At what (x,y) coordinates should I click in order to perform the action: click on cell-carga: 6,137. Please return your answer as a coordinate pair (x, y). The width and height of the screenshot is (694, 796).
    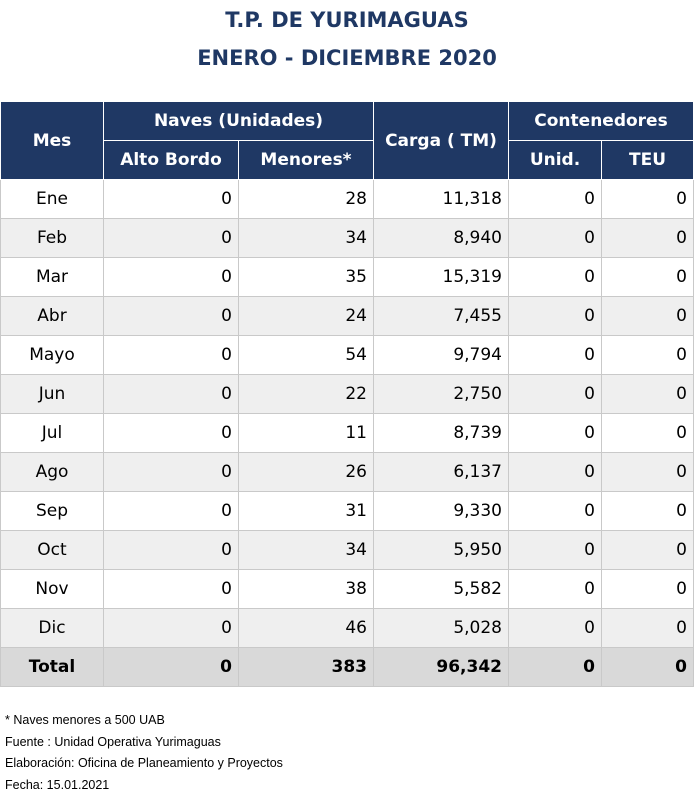
    Looking at the image, I should click on (441, 472).